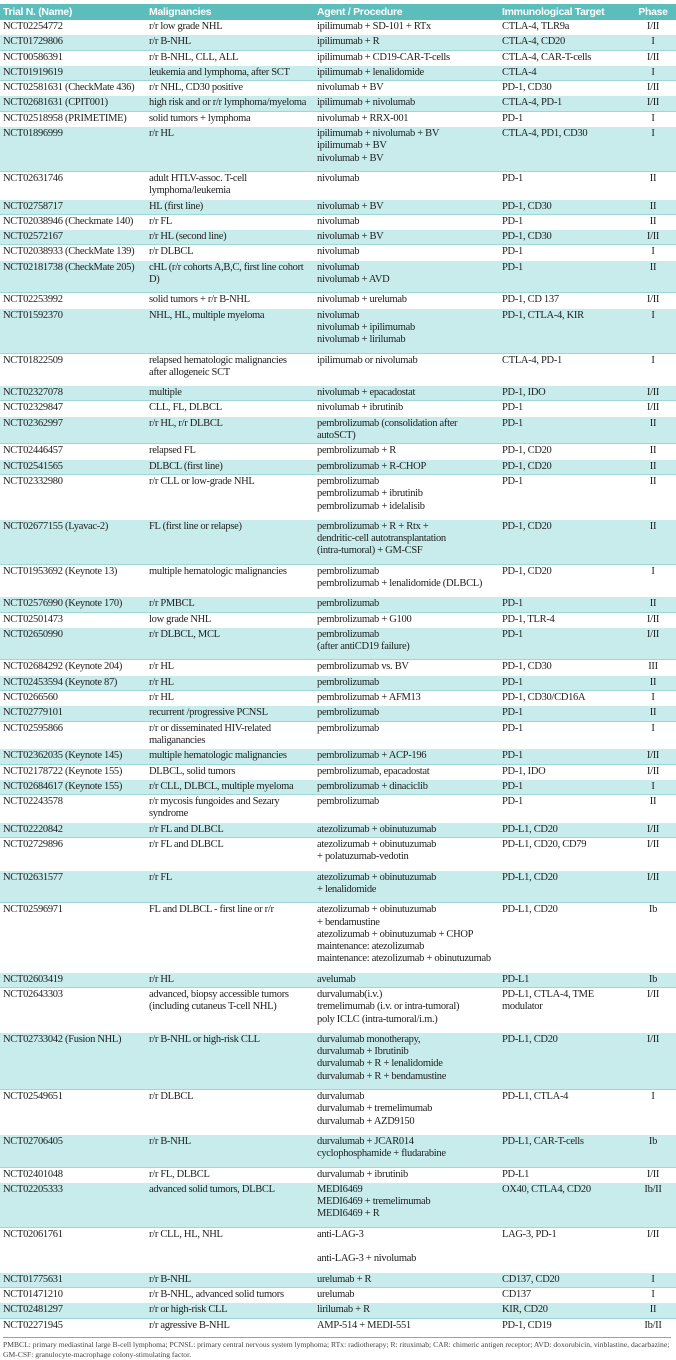  What do you see at coordinates (33, 1325) in the screenshot?
I see `trial-id: NCT02271945` at bounding box center [33, 1325].